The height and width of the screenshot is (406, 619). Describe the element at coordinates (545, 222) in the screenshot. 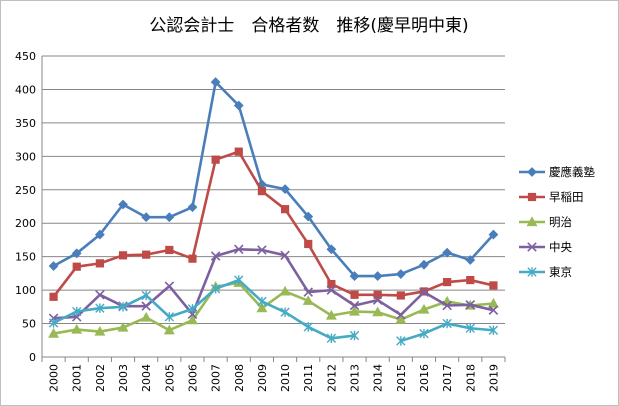

I see `legend-entry: 明治` at that location.